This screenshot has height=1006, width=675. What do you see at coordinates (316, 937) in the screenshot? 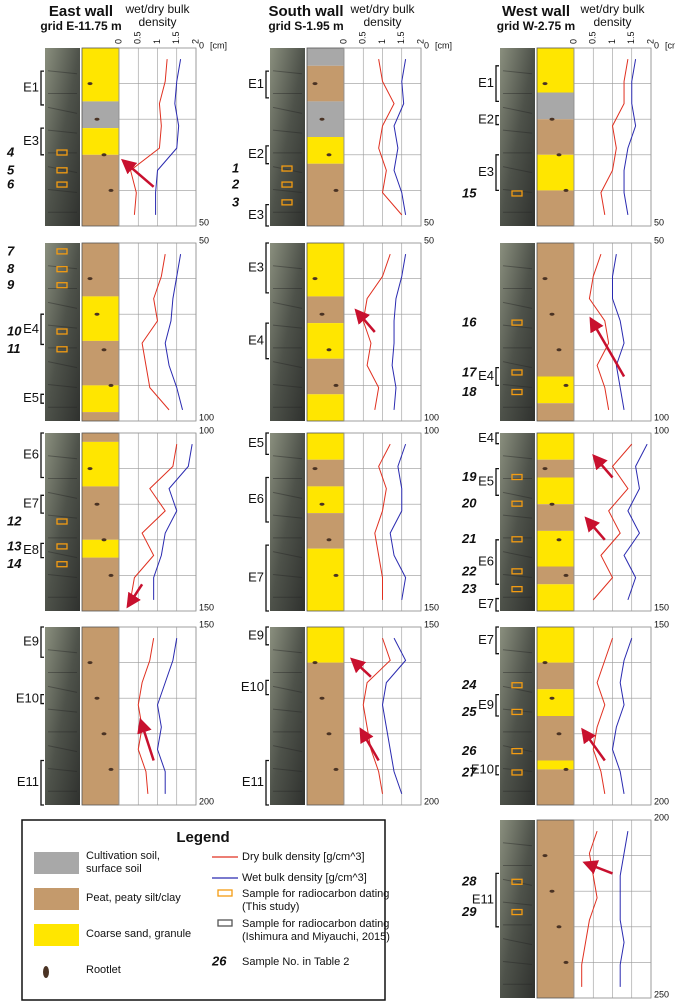
I see `legend-text: (Ishimura and Miyauchi, 2015)` at bounding box center [316, 937].